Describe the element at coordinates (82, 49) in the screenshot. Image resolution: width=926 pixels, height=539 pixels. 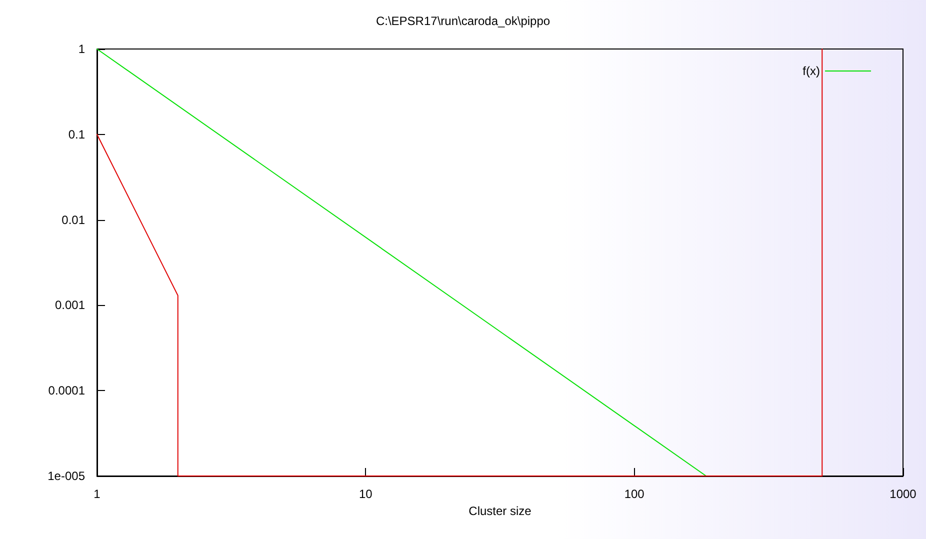
I see `y-tick-label: 1` at that location.